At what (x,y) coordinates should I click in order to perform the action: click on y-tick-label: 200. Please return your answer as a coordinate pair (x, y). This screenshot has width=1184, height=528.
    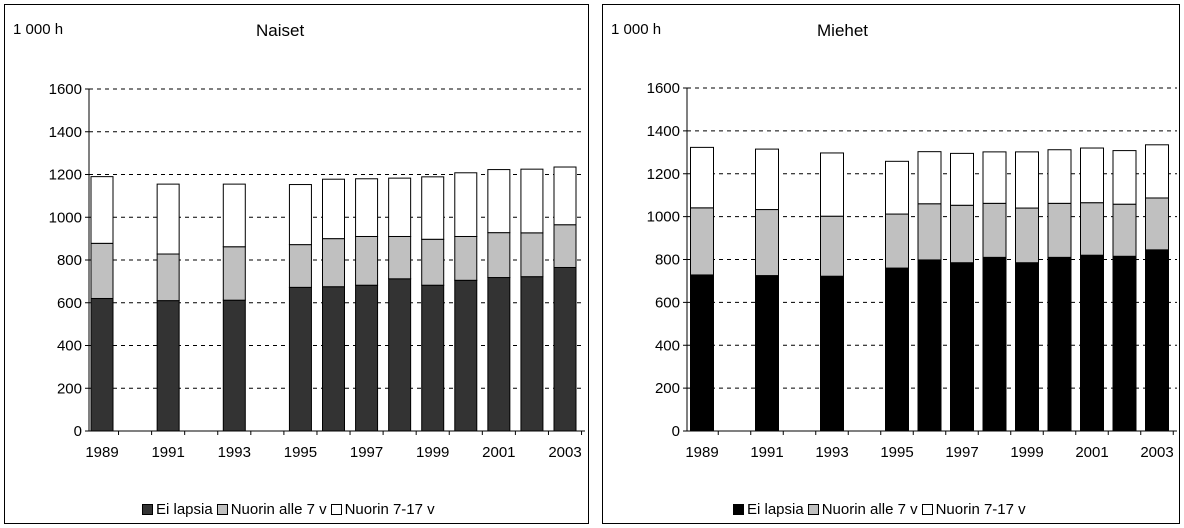
    Looking at the image, I should click on (69, 388).